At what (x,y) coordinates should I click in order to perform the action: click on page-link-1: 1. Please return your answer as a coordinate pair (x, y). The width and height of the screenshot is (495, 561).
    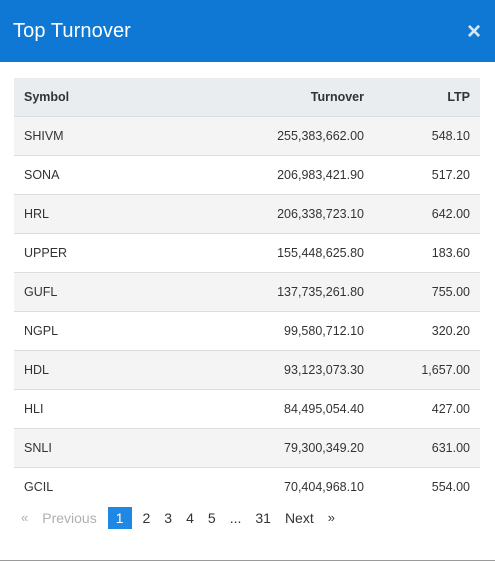
    Looking at the image, I should click on (119, 518).